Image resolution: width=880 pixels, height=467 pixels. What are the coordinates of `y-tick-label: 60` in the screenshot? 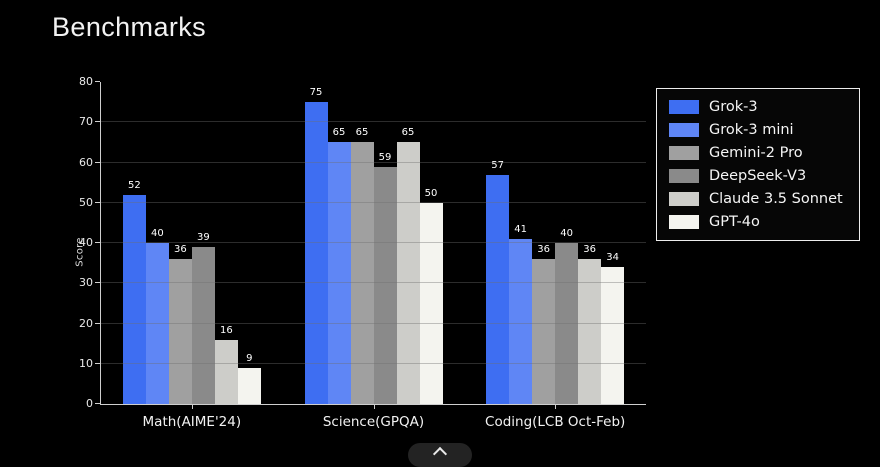 It's located at (86, 162).